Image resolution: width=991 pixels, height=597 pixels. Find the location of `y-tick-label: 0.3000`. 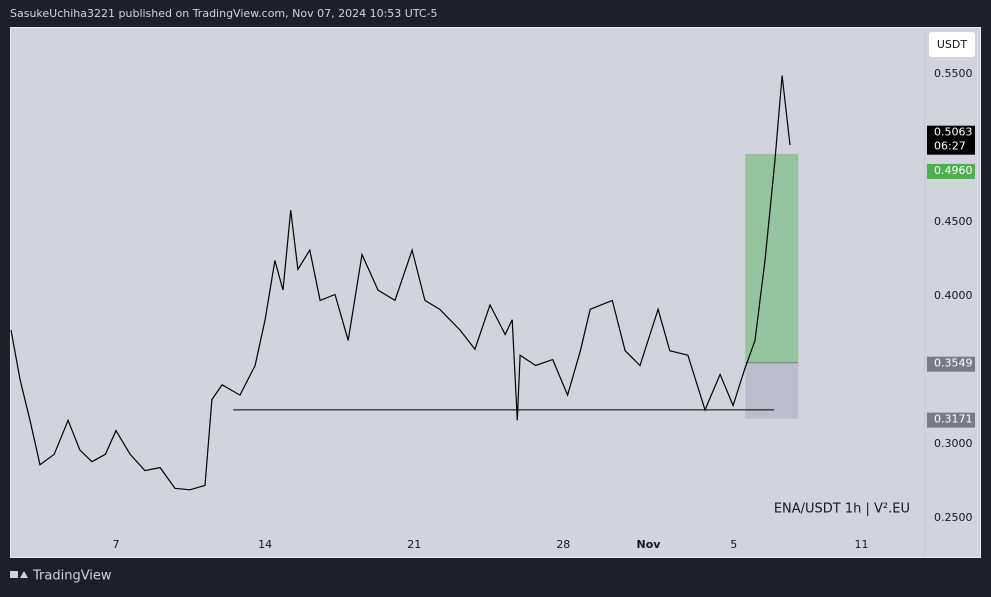

y-tick-label: 0.3000 is located at coordinates (953, 443).